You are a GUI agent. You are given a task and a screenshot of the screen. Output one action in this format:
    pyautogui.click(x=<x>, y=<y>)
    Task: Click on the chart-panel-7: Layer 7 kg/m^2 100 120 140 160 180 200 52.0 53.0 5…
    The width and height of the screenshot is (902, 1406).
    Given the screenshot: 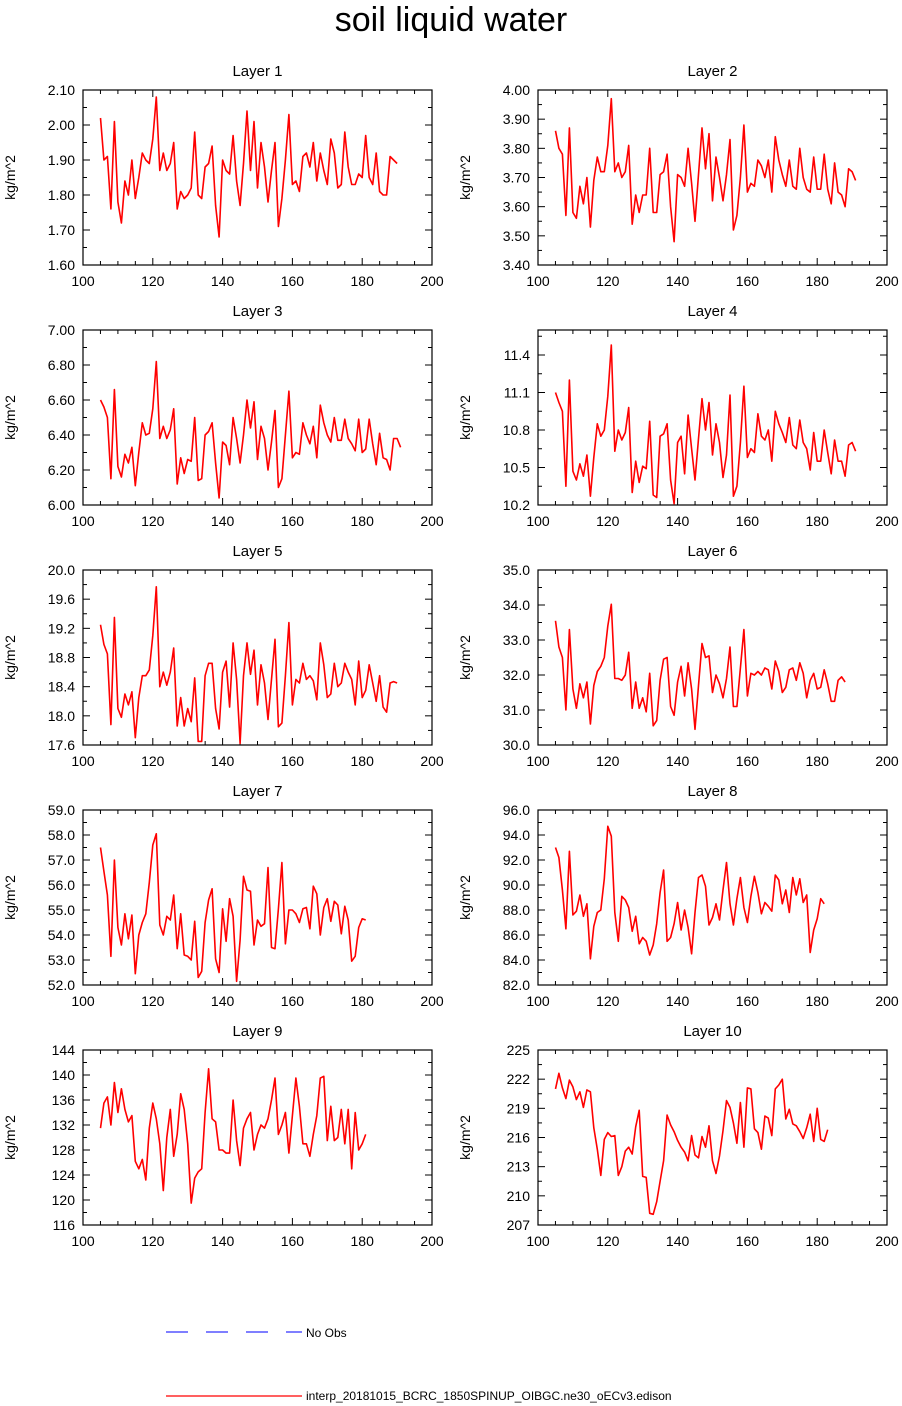 What is the action you would take?
    pyautogui.click(x=223, y=896)
    